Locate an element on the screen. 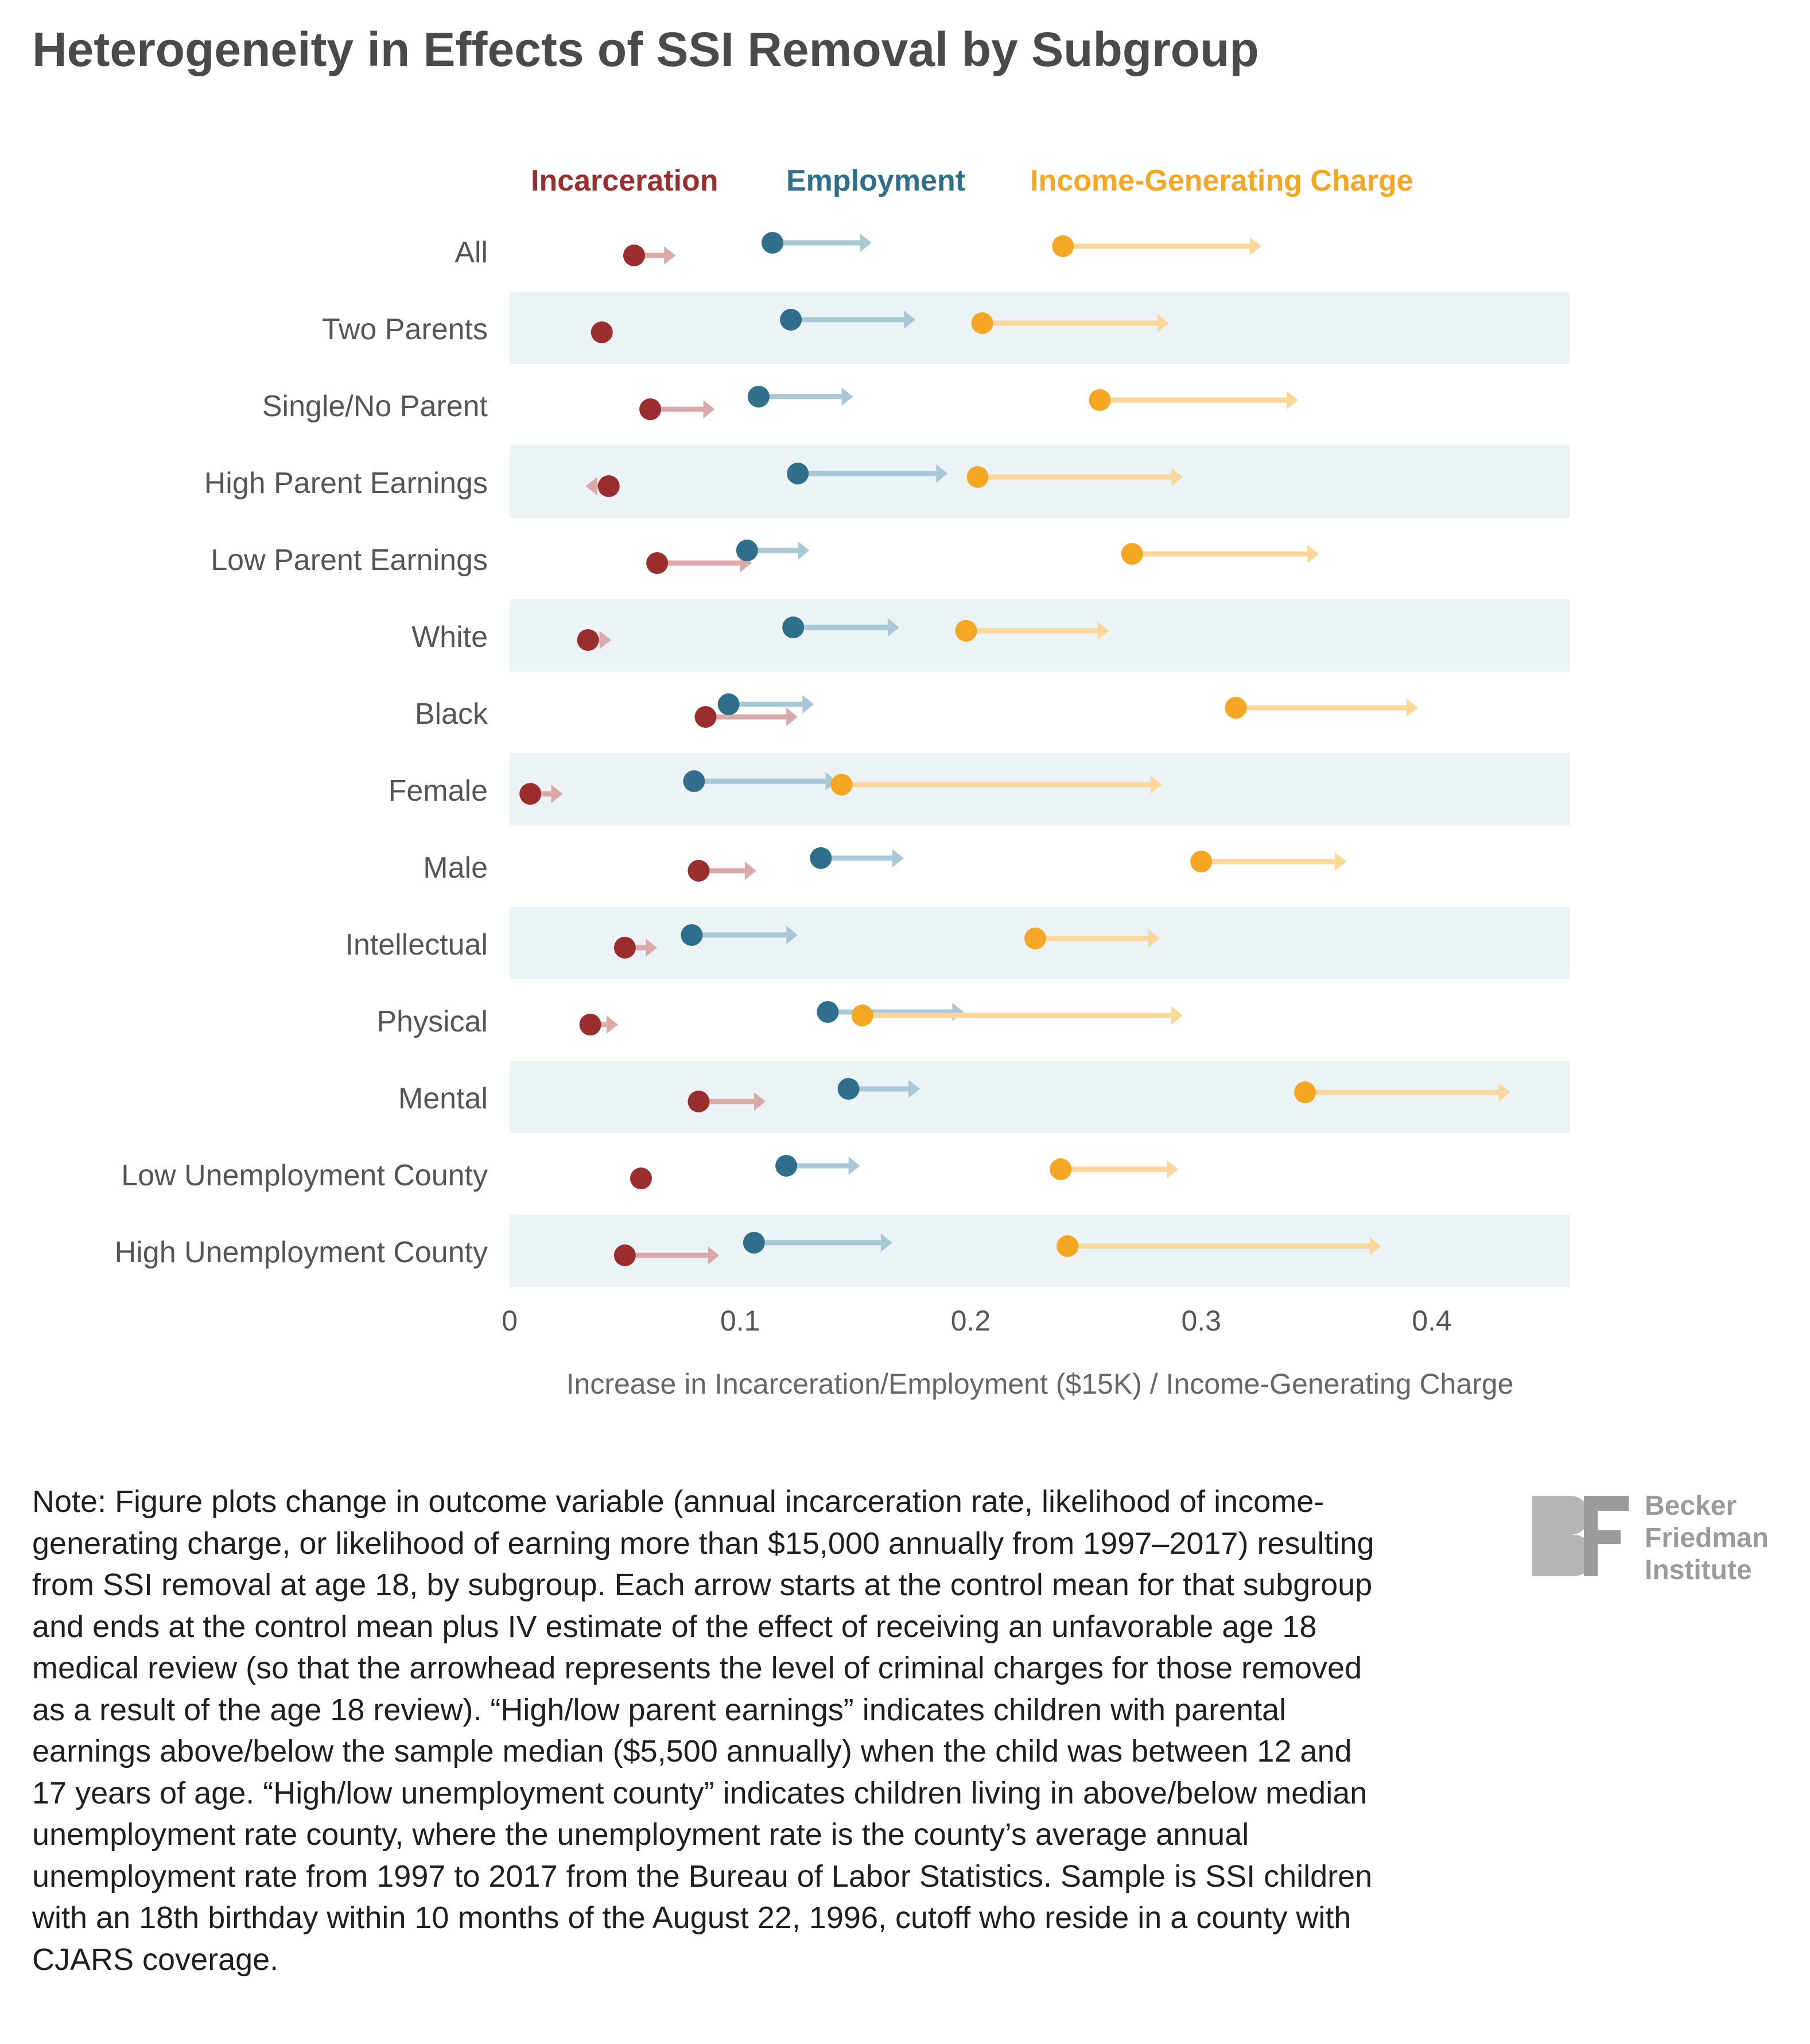 Image resolution: width=1810 pixels, height=2044 pixels. row-label-white: White is located at coordinates (449, 637).